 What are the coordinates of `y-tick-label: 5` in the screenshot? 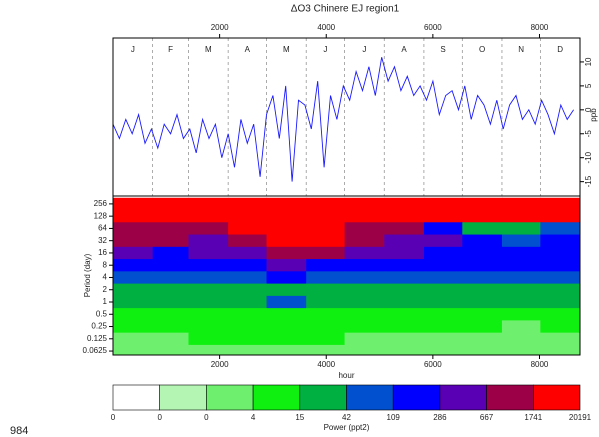 It's located at (588, 85).